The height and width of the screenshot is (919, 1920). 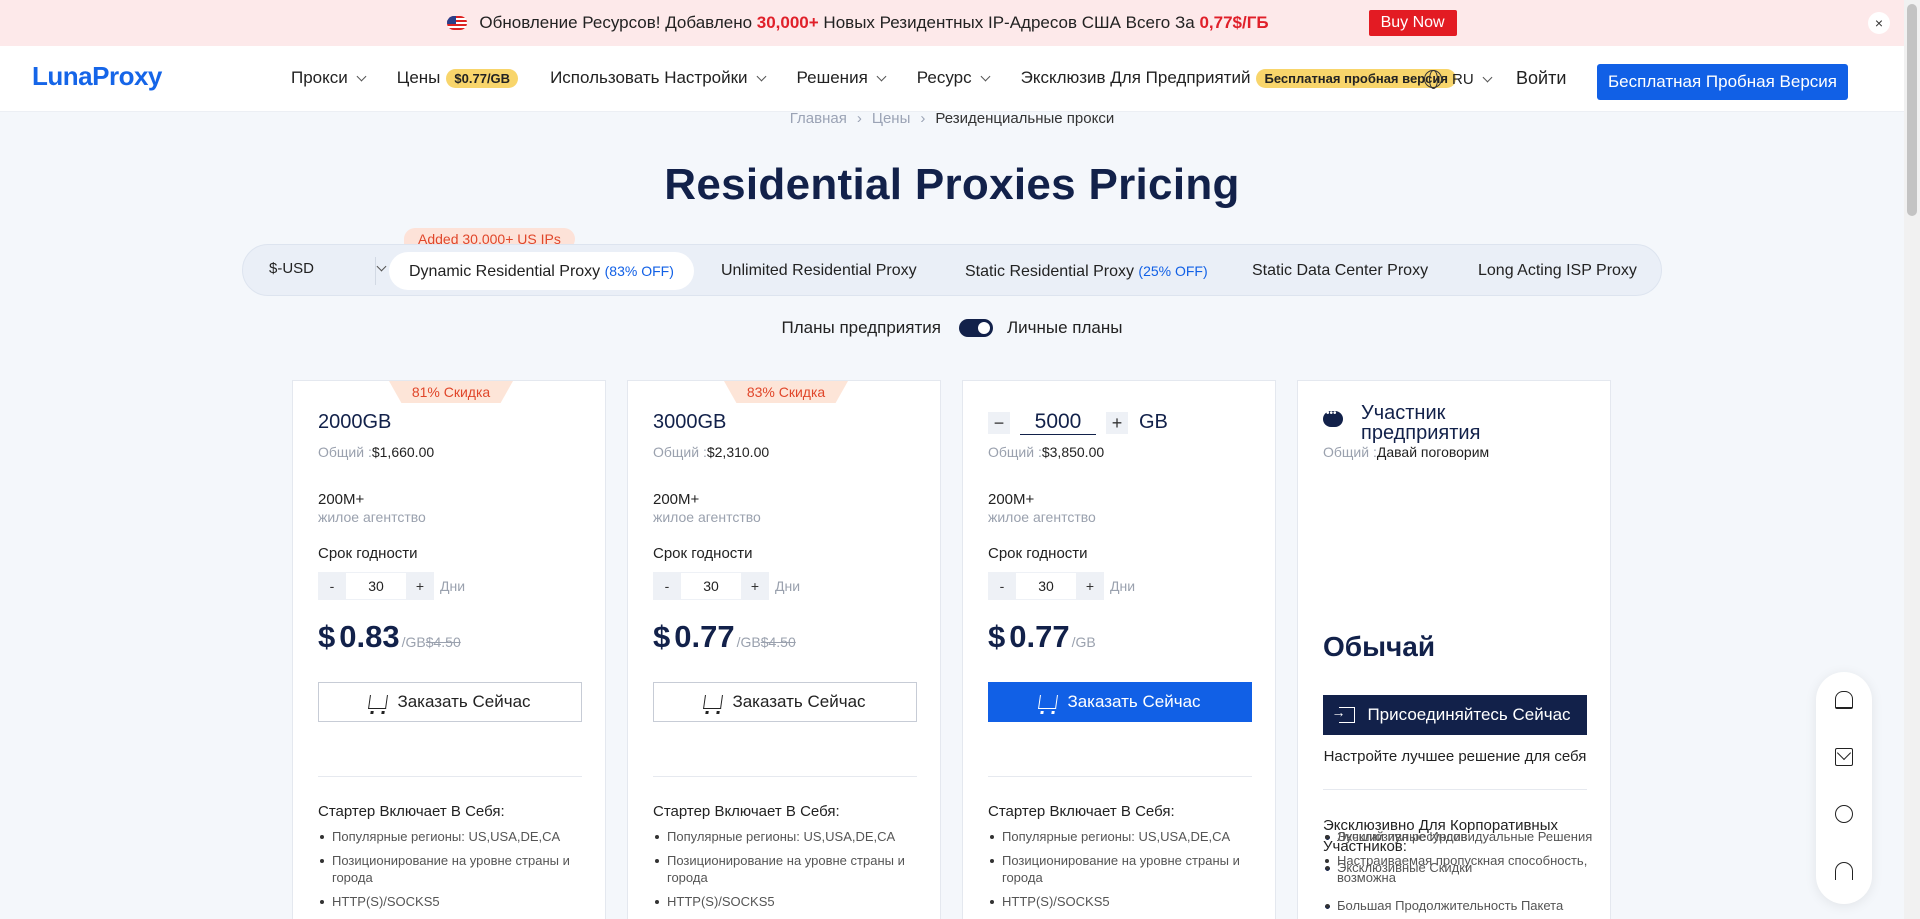 I want to click on breadcrumb: Главная › Цены › Резиденциальные прокси, so click(x=952, y=118).